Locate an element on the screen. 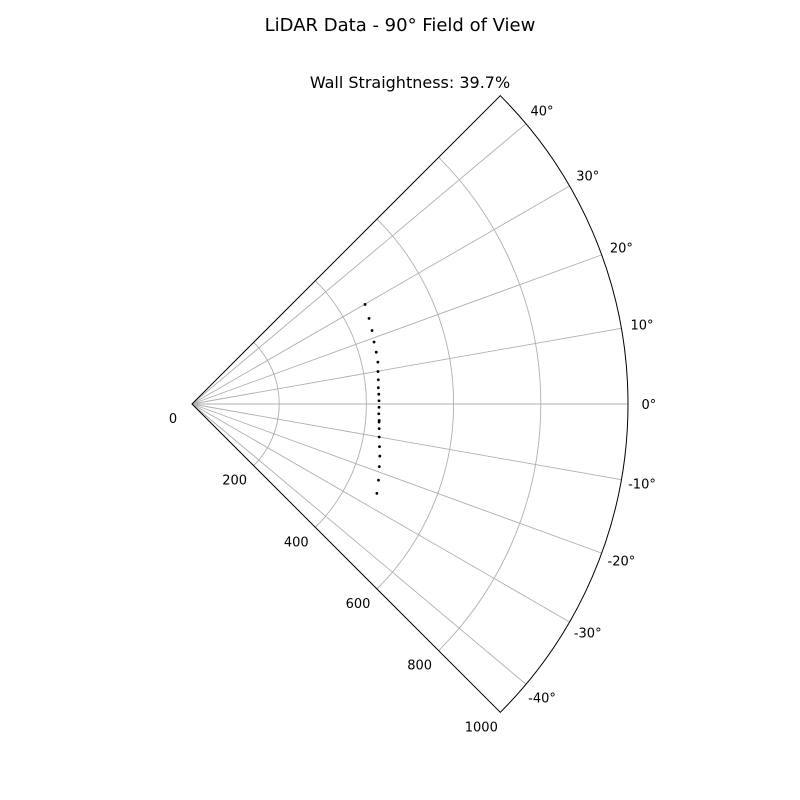  angle-tick-label: -40° is located at coordinates (542, 699).